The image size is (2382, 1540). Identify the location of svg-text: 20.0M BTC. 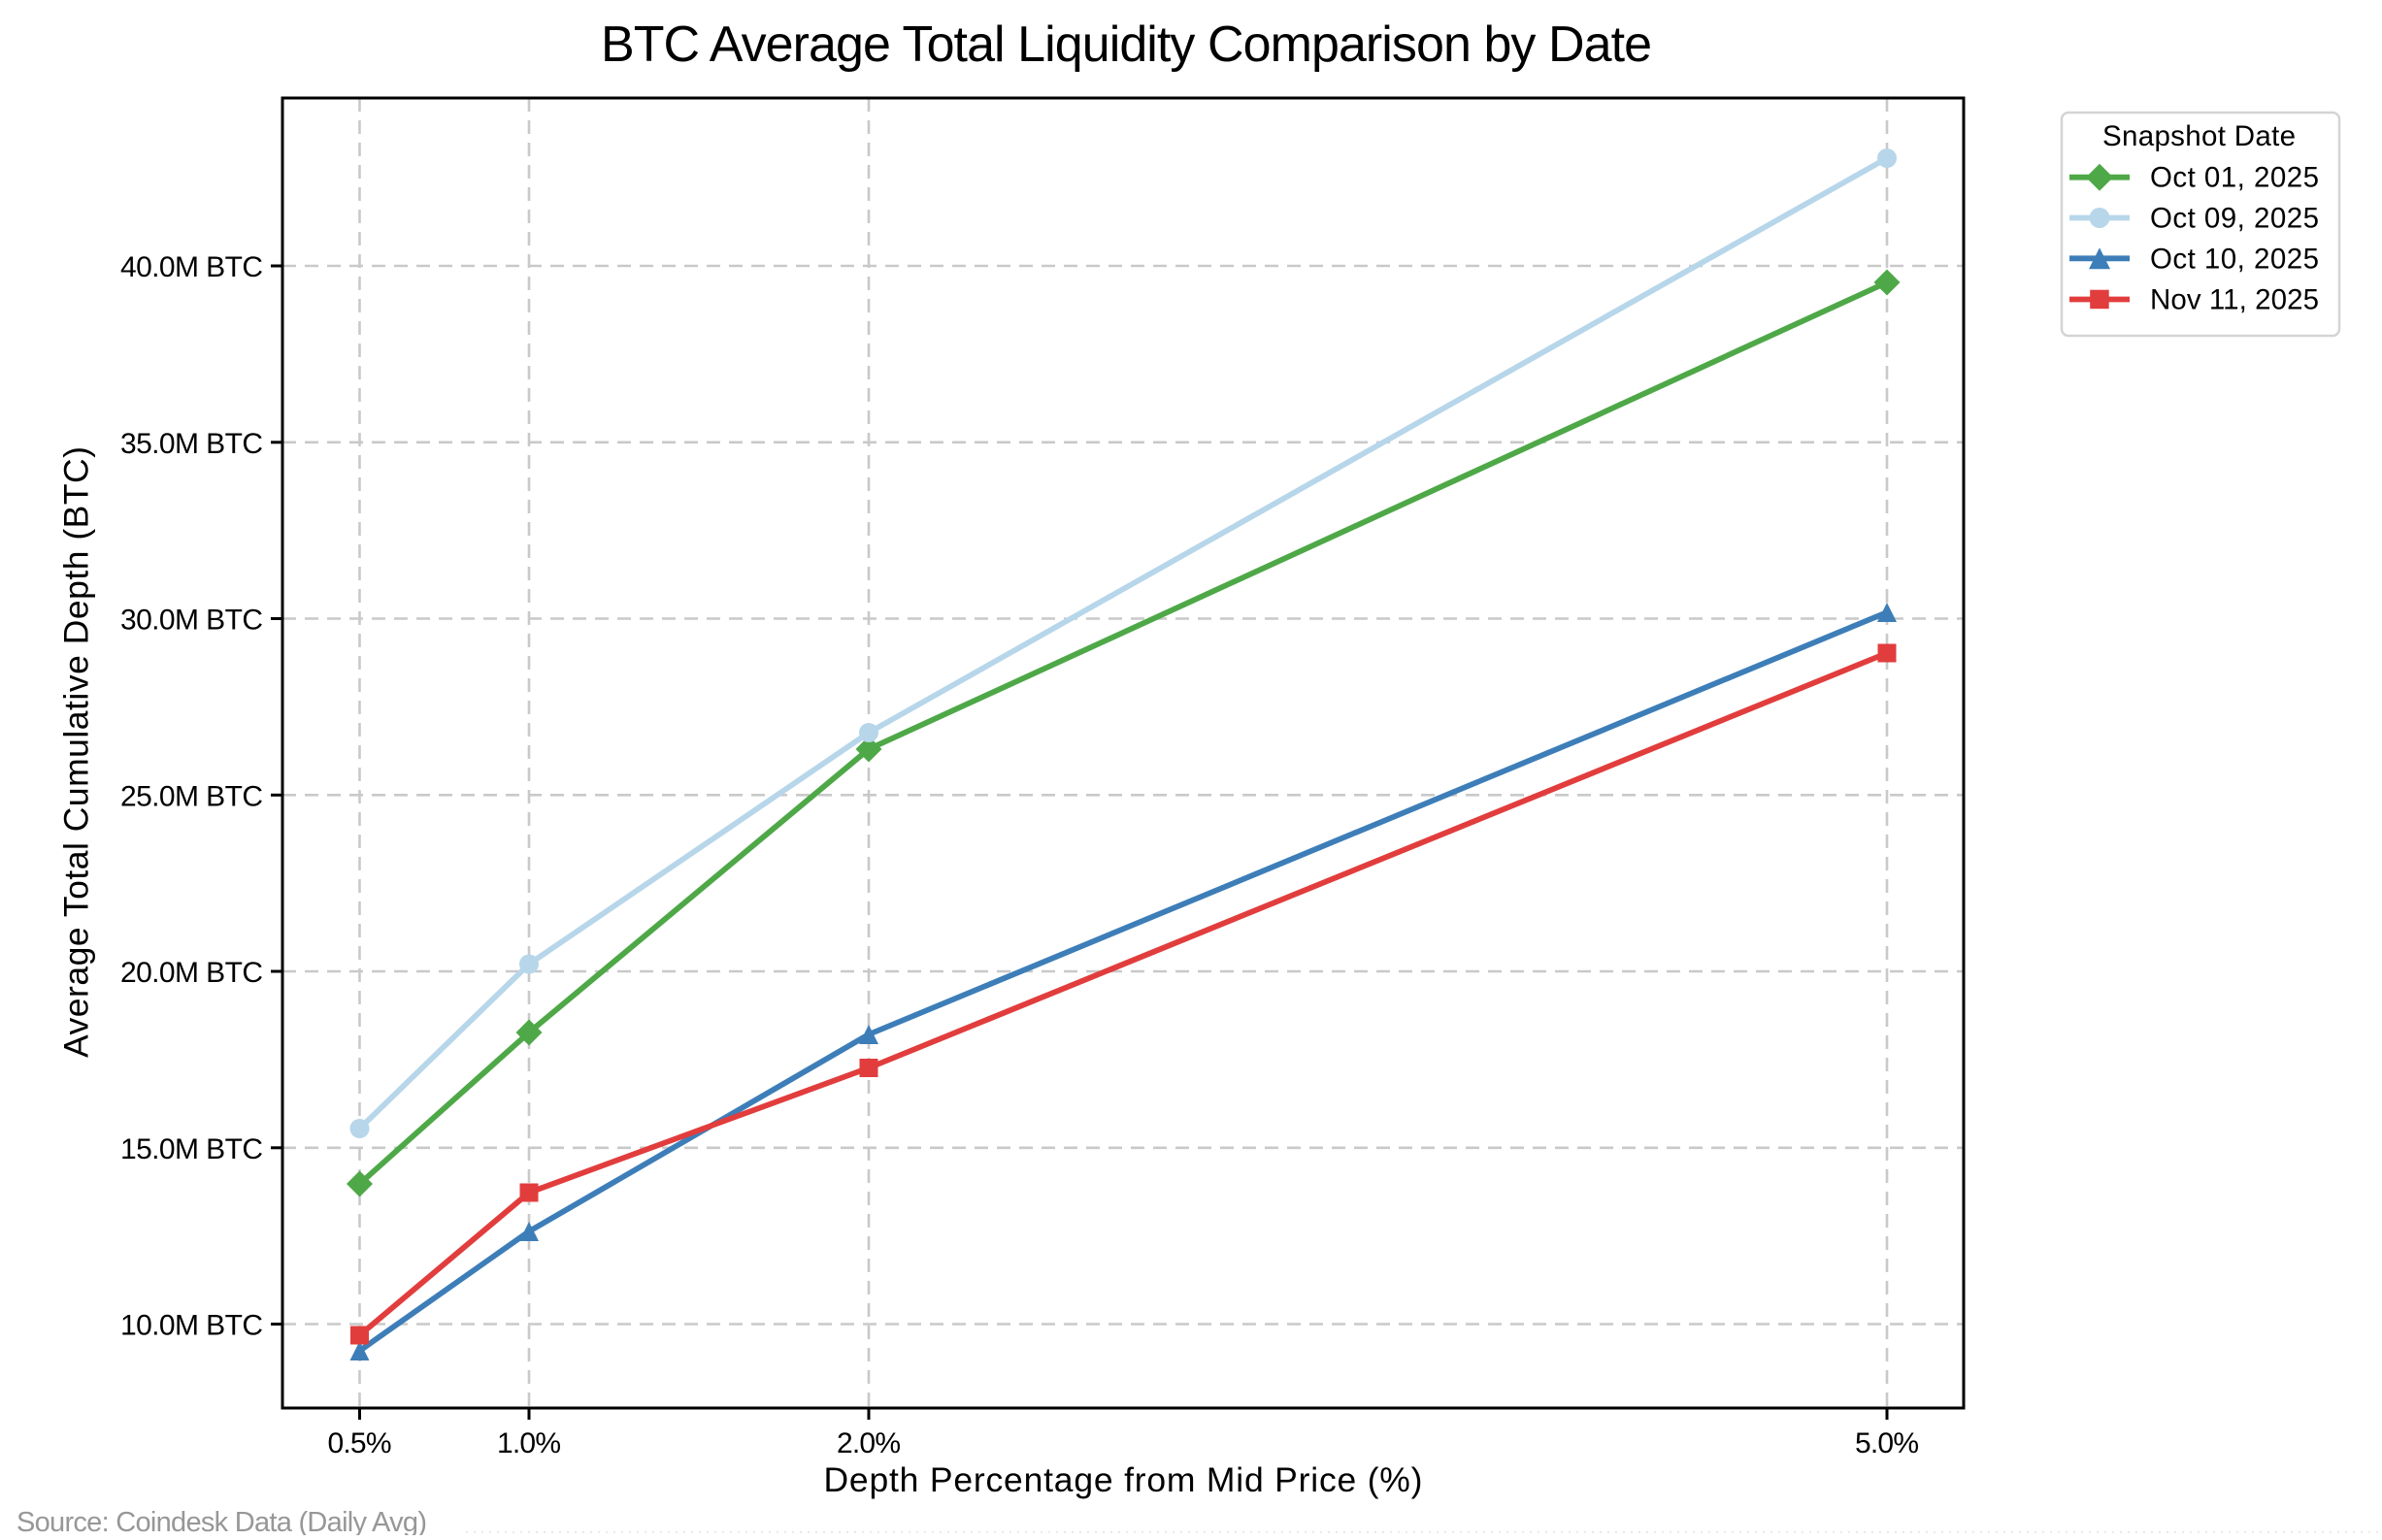
(191, 973).